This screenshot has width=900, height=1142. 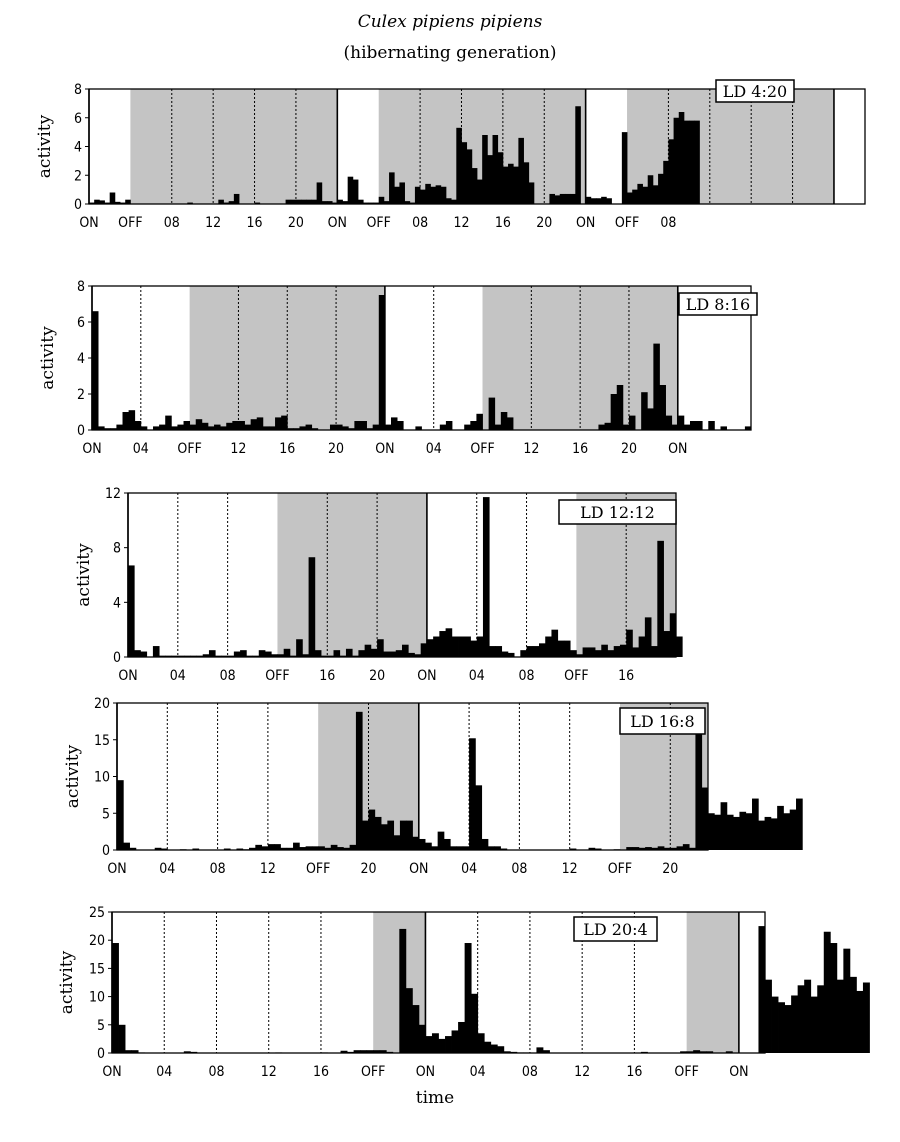 I want to click on y-tick-label: 15, so click(x=97, y=969).